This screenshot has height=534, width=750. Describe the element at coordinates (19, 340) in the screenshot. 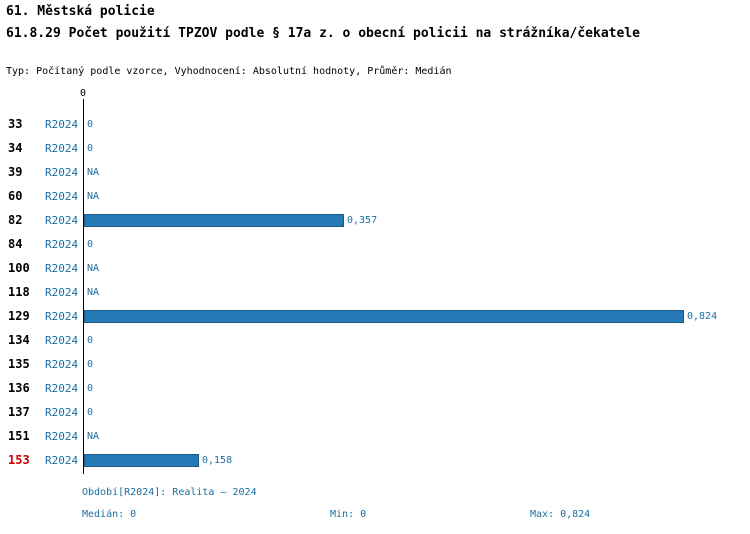

I see `row-id-label: 134` at that location.